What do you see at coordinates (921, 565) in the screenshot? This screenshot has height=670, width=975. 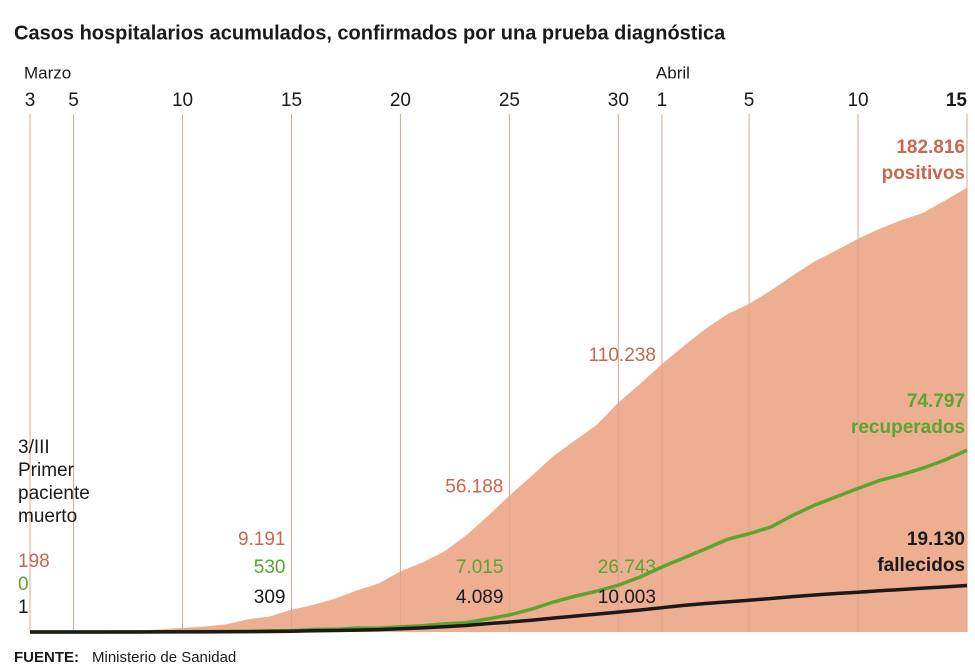 I see `series-name: fallecidos` at bounding box center [921, 565].